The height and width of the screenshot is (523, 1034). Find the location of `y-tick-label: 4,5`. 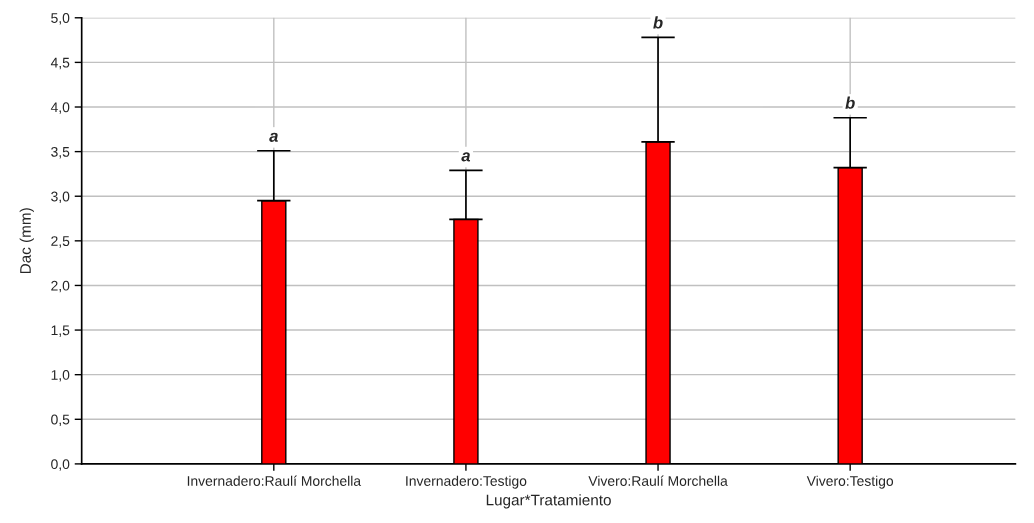

y-tick-label: 4,5 is located at coordinates (60, 63).